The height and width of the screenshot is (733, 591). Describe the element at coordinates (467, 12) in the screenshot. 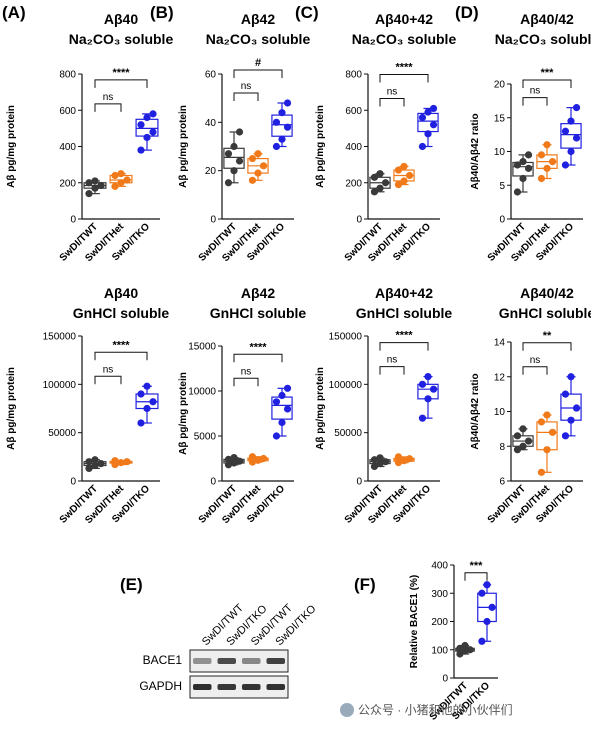

I see `panel-letter: (D)` at that location.